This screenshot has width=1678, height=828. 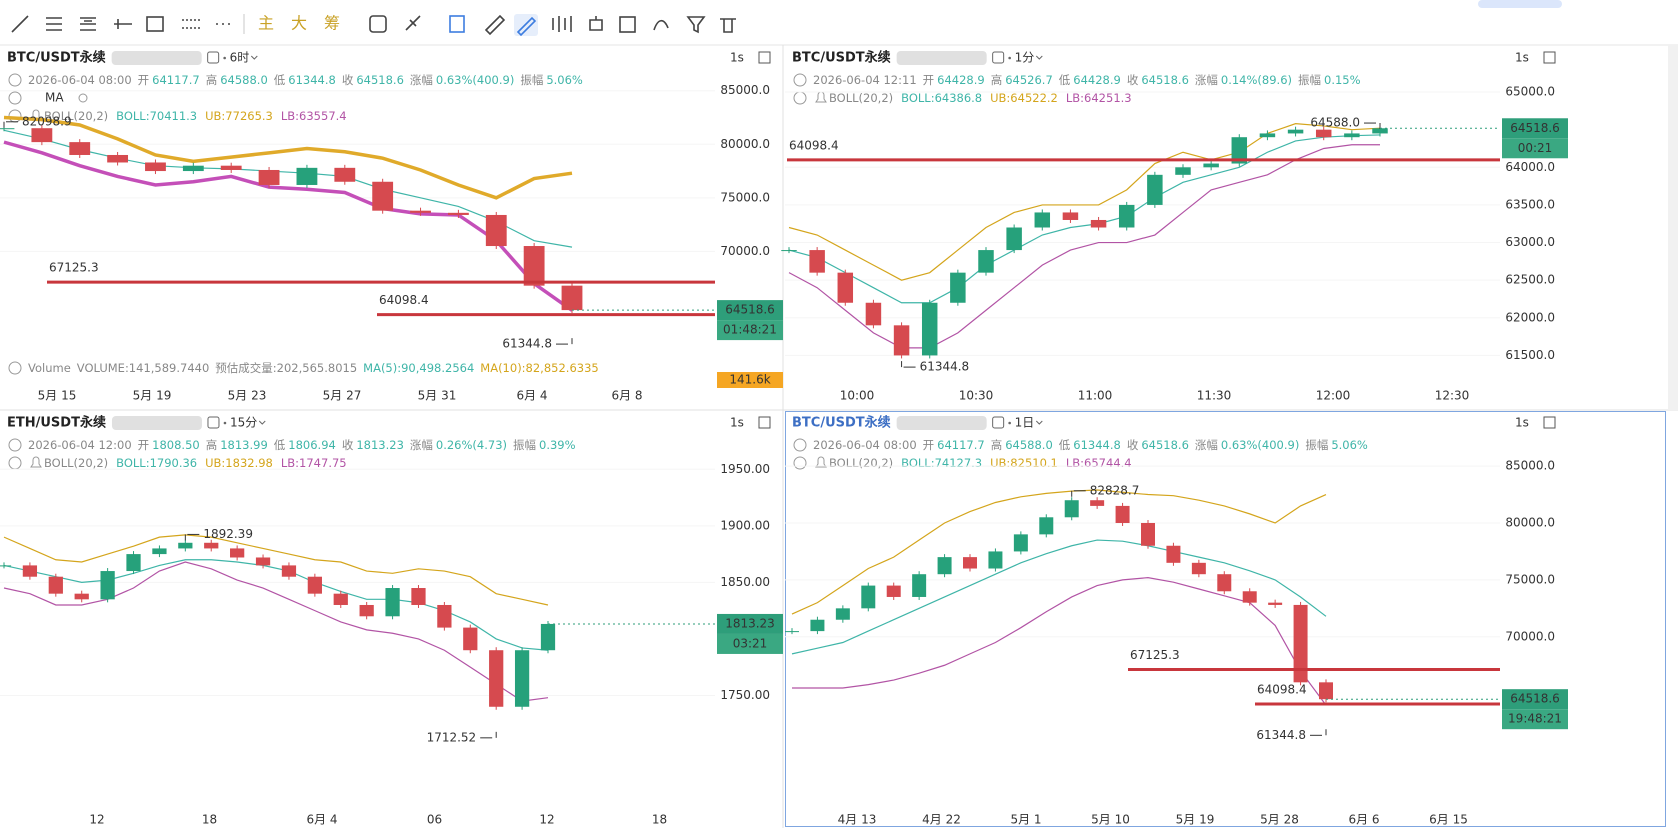 I want to click on x-tick-label: 4月 13, so click(x=857, y=820).